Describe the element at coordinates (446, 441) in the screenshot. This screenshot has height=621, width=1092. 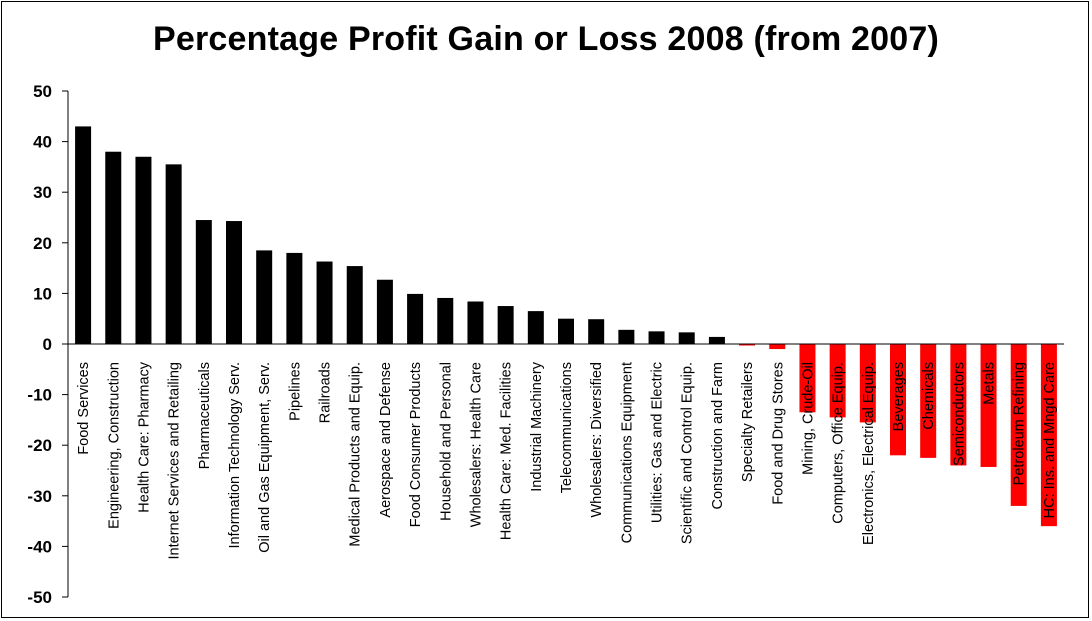
I see `category-label: Household and Personal` at that location.